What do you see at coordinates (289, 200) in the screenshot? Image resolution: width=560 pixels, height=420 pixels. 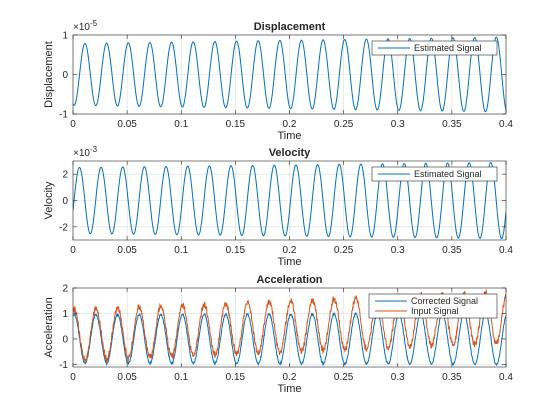 I see `series-line-estimated-signal` at bounding box center [289, 200].